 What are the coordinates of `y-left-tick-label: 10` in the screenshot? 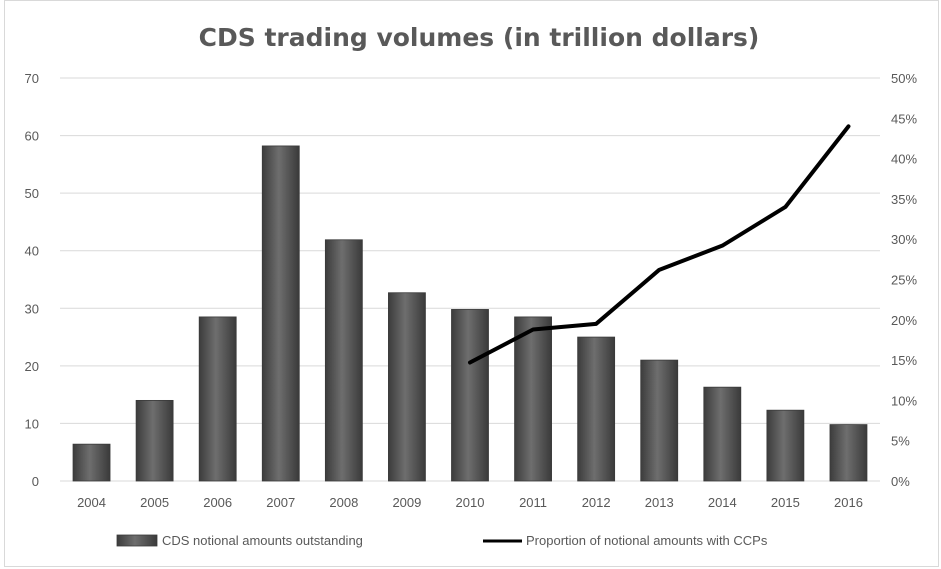 It's located at (32, 423).